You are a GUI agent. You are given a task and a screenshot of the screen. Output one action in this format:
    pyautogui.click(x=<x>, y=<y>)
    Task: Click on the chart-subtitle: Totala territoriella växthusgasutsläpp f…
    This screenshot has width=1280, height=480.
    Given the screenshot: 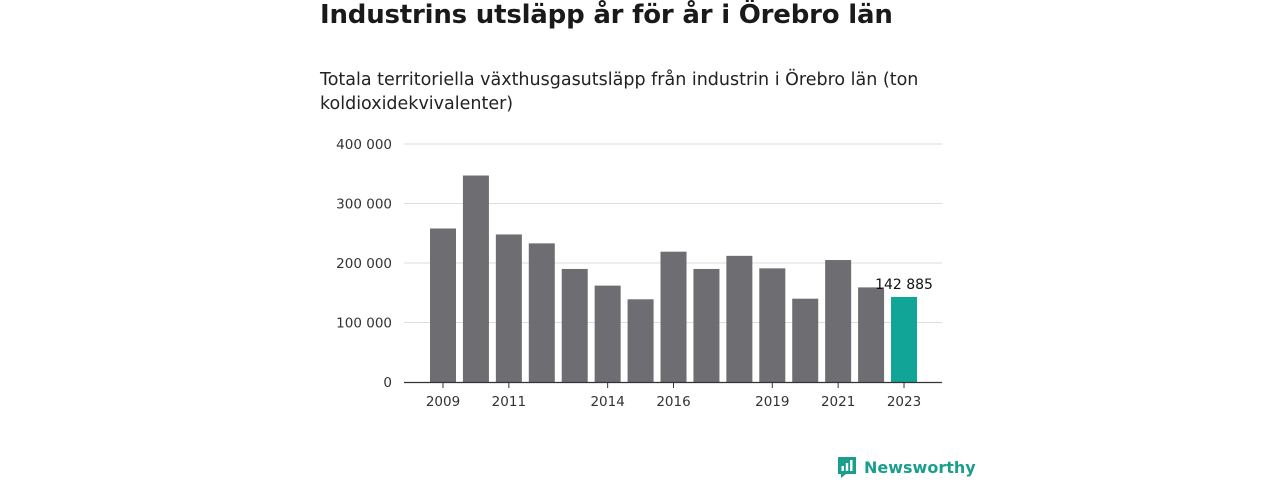 What is the action you would take?
    pyautogui.click(x=619, y=92)
    